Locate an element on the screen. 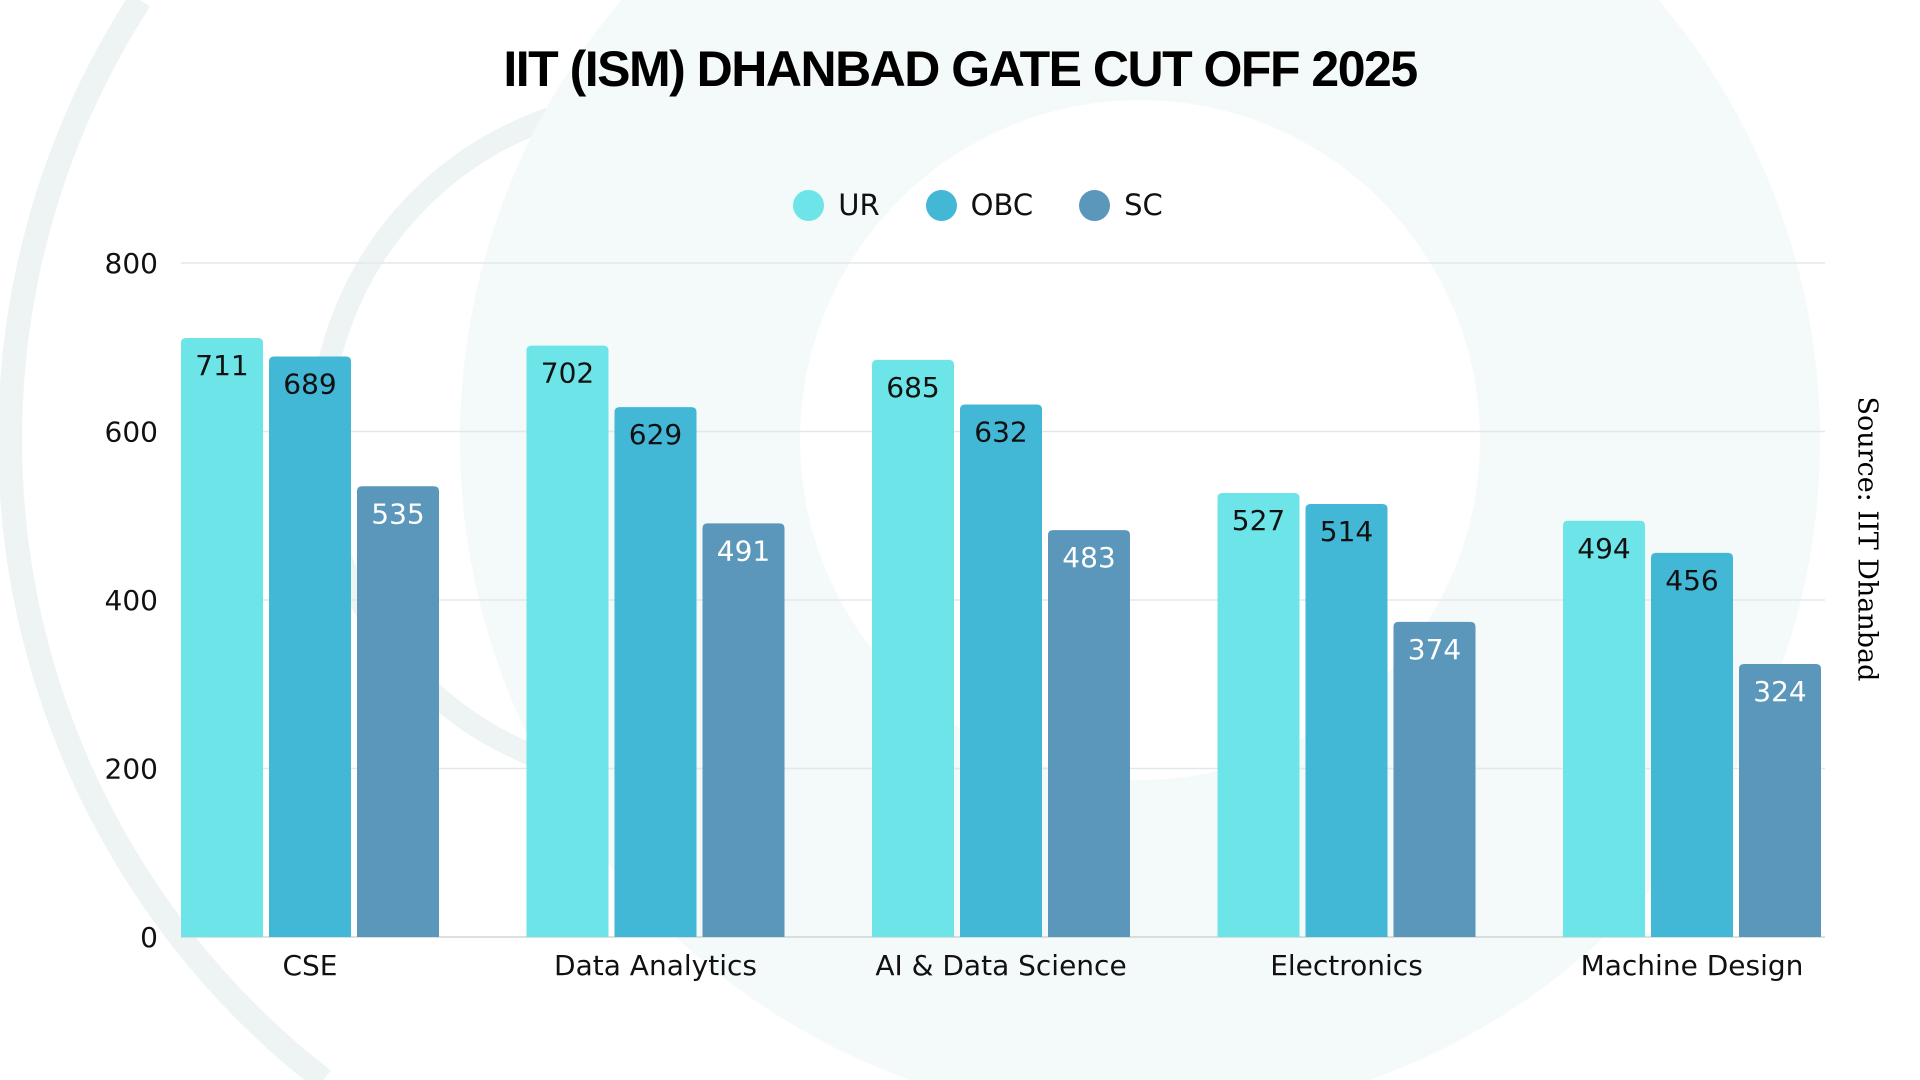 The image size is (1920, 1080). data-label: 514 is located at coordinates (1346, 531).